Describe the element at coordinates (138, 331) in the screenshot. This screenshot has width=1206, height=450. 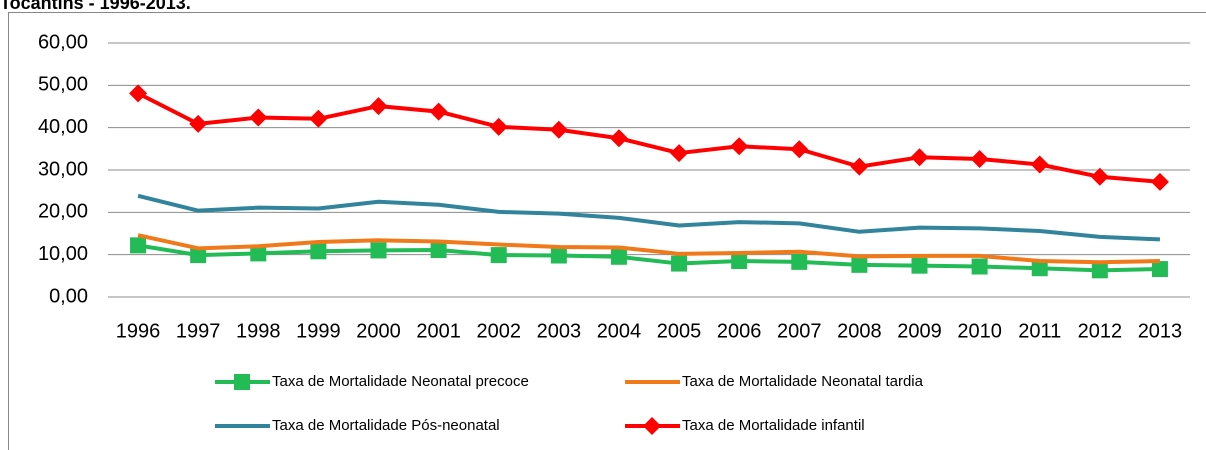
I see `x-tick-label: 1996` at that location.